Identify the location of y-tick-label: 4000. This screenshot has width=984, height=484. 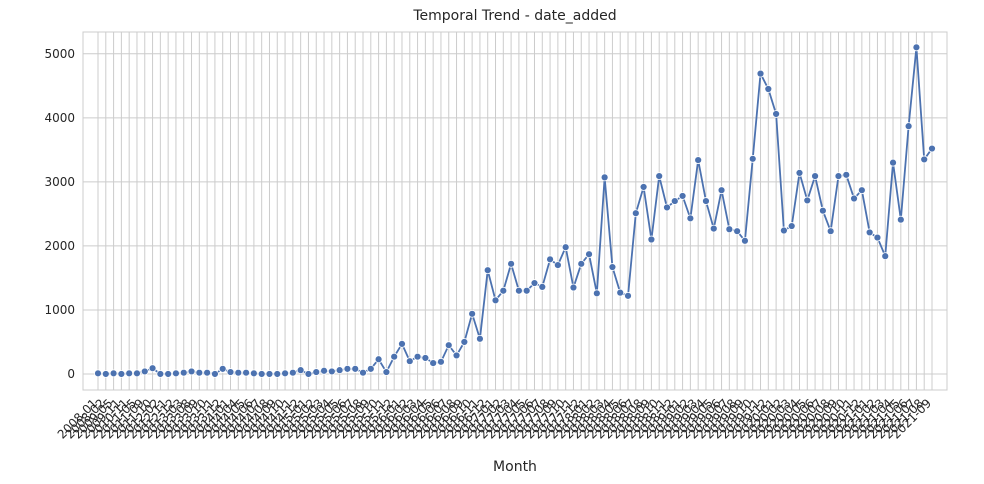
(59, 118).